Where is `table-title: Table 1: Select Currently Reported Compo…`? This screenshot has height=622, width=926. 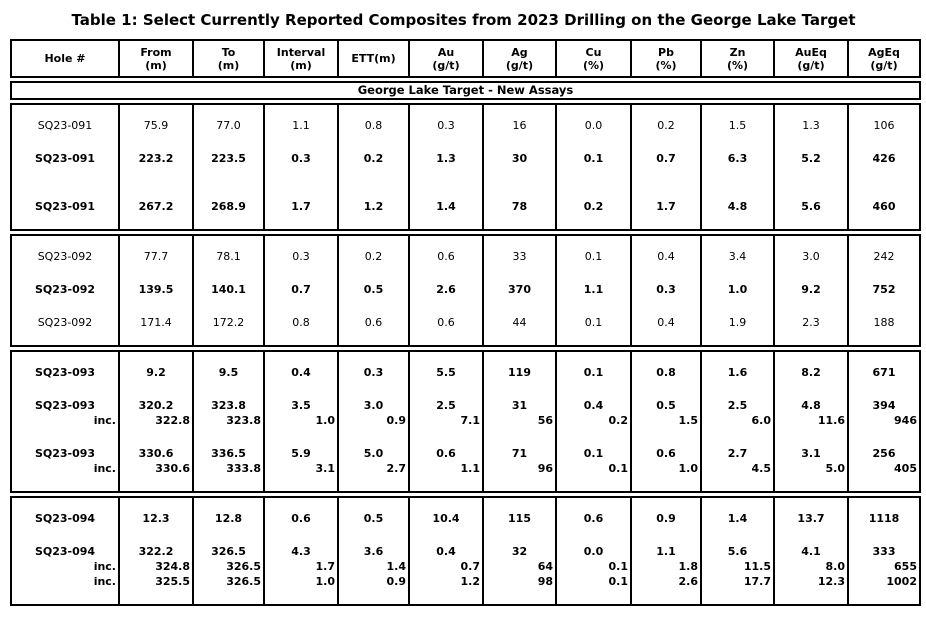
table-title: Table 1: Select Currently Reported Compo… is located at coordinates (463, 20).